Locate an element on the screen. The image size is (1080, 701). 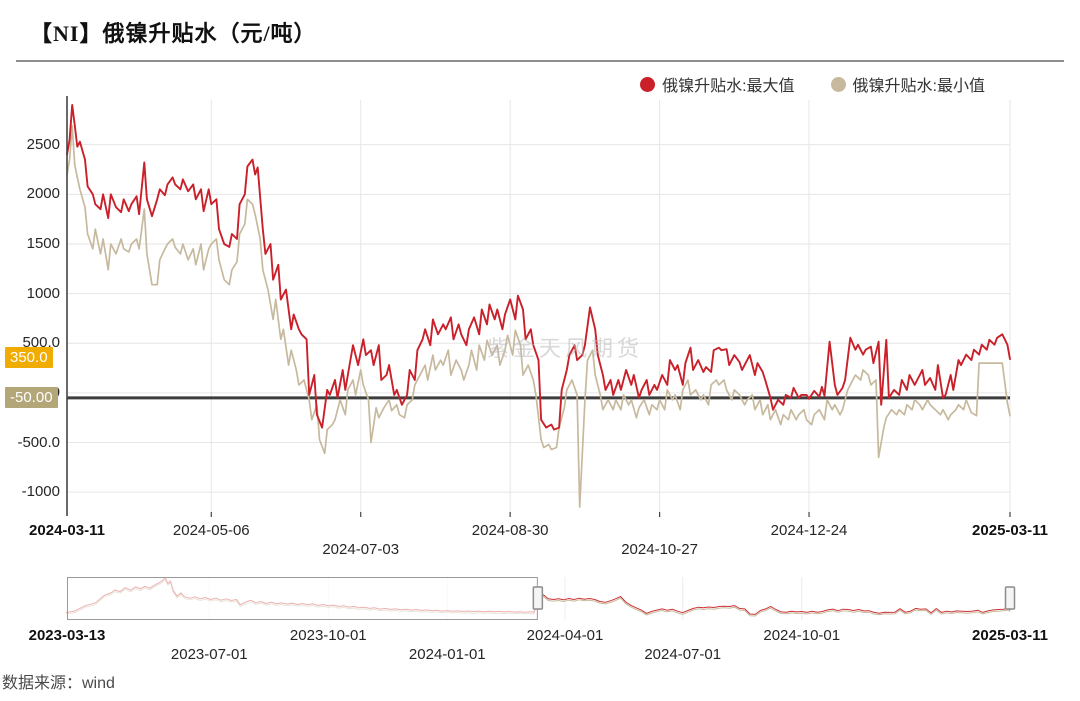
legend-min-marker-icon is located at coordinates (838, 84).